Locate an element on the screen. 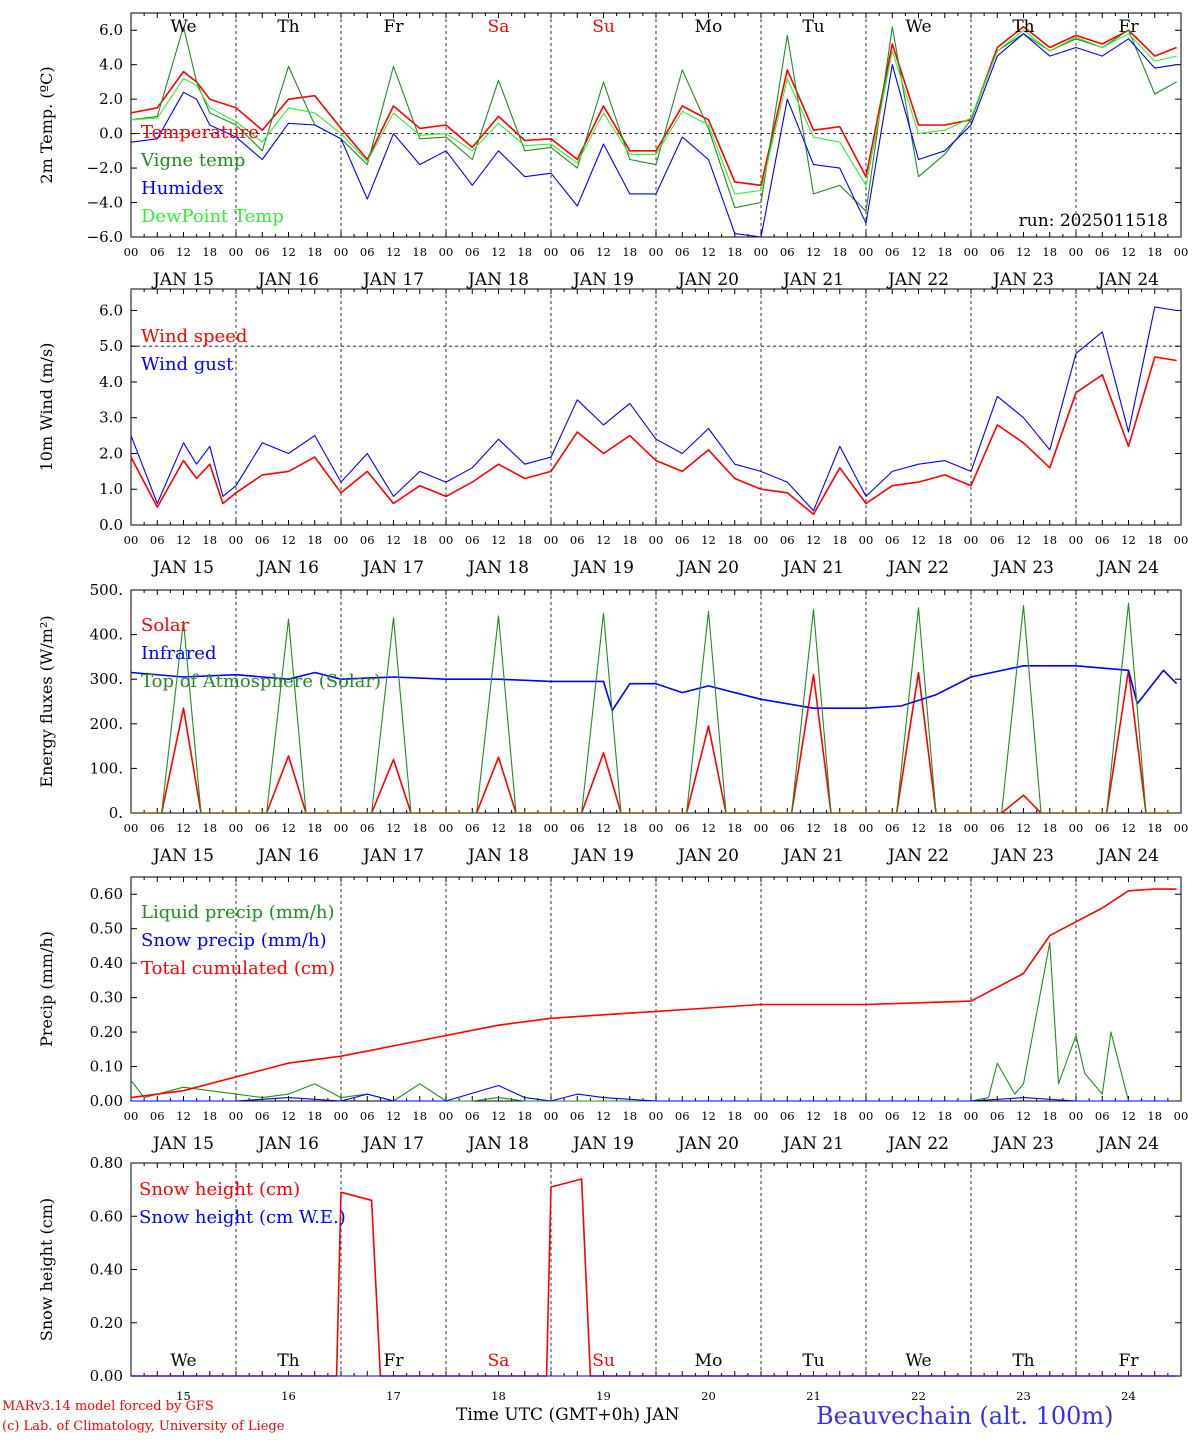  series-line-wind-gust is located at coordinates (653, 409).